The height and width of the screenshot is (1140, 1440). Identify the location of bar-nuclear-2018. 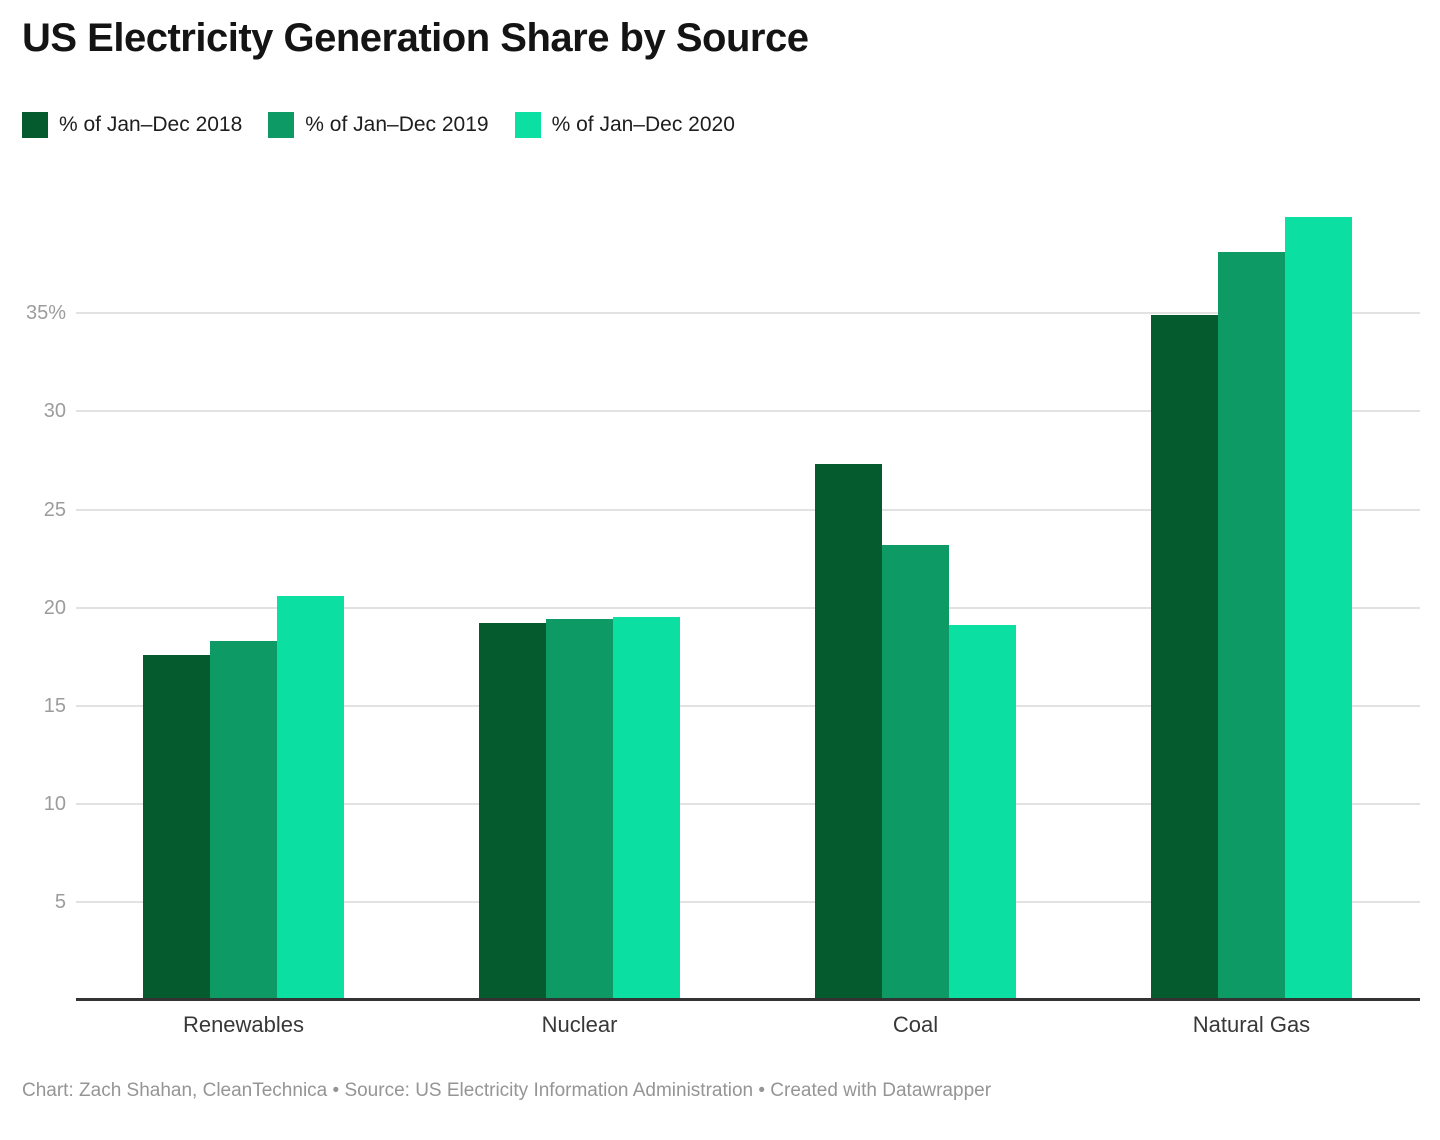
(512, 811).